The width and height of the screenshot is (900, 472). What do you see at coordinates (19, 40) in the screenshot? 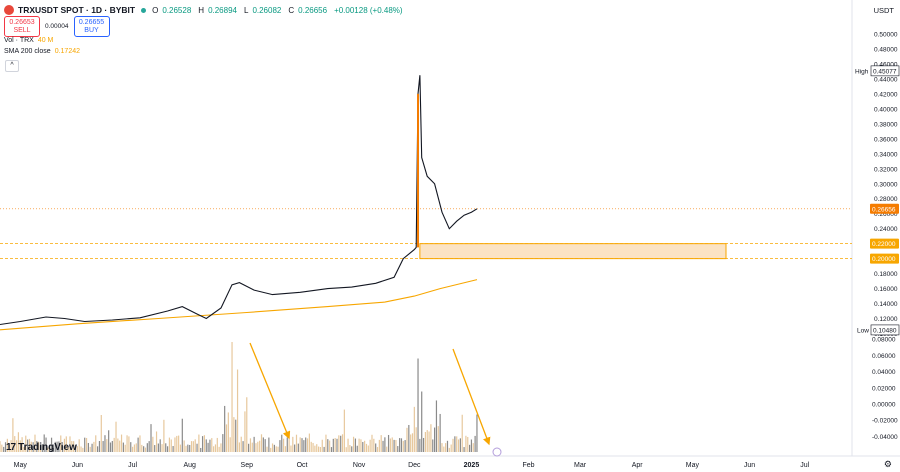
I see `volume-indicator-label: Vol · TRX` at bounding box center [19, 40].